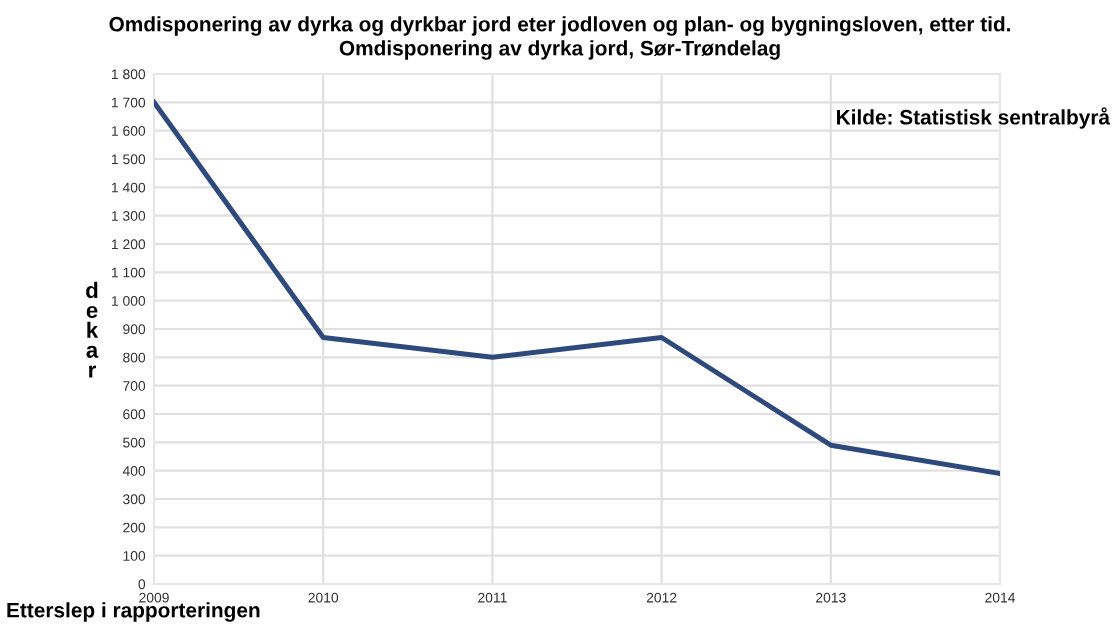 This screenshot has height=630, width=1120. What do you see at coordinates (974, 118) in the screenshot?
I see `annotation: Kilde: Statistisk sentralbyrå` at bounding box center [974, 118].